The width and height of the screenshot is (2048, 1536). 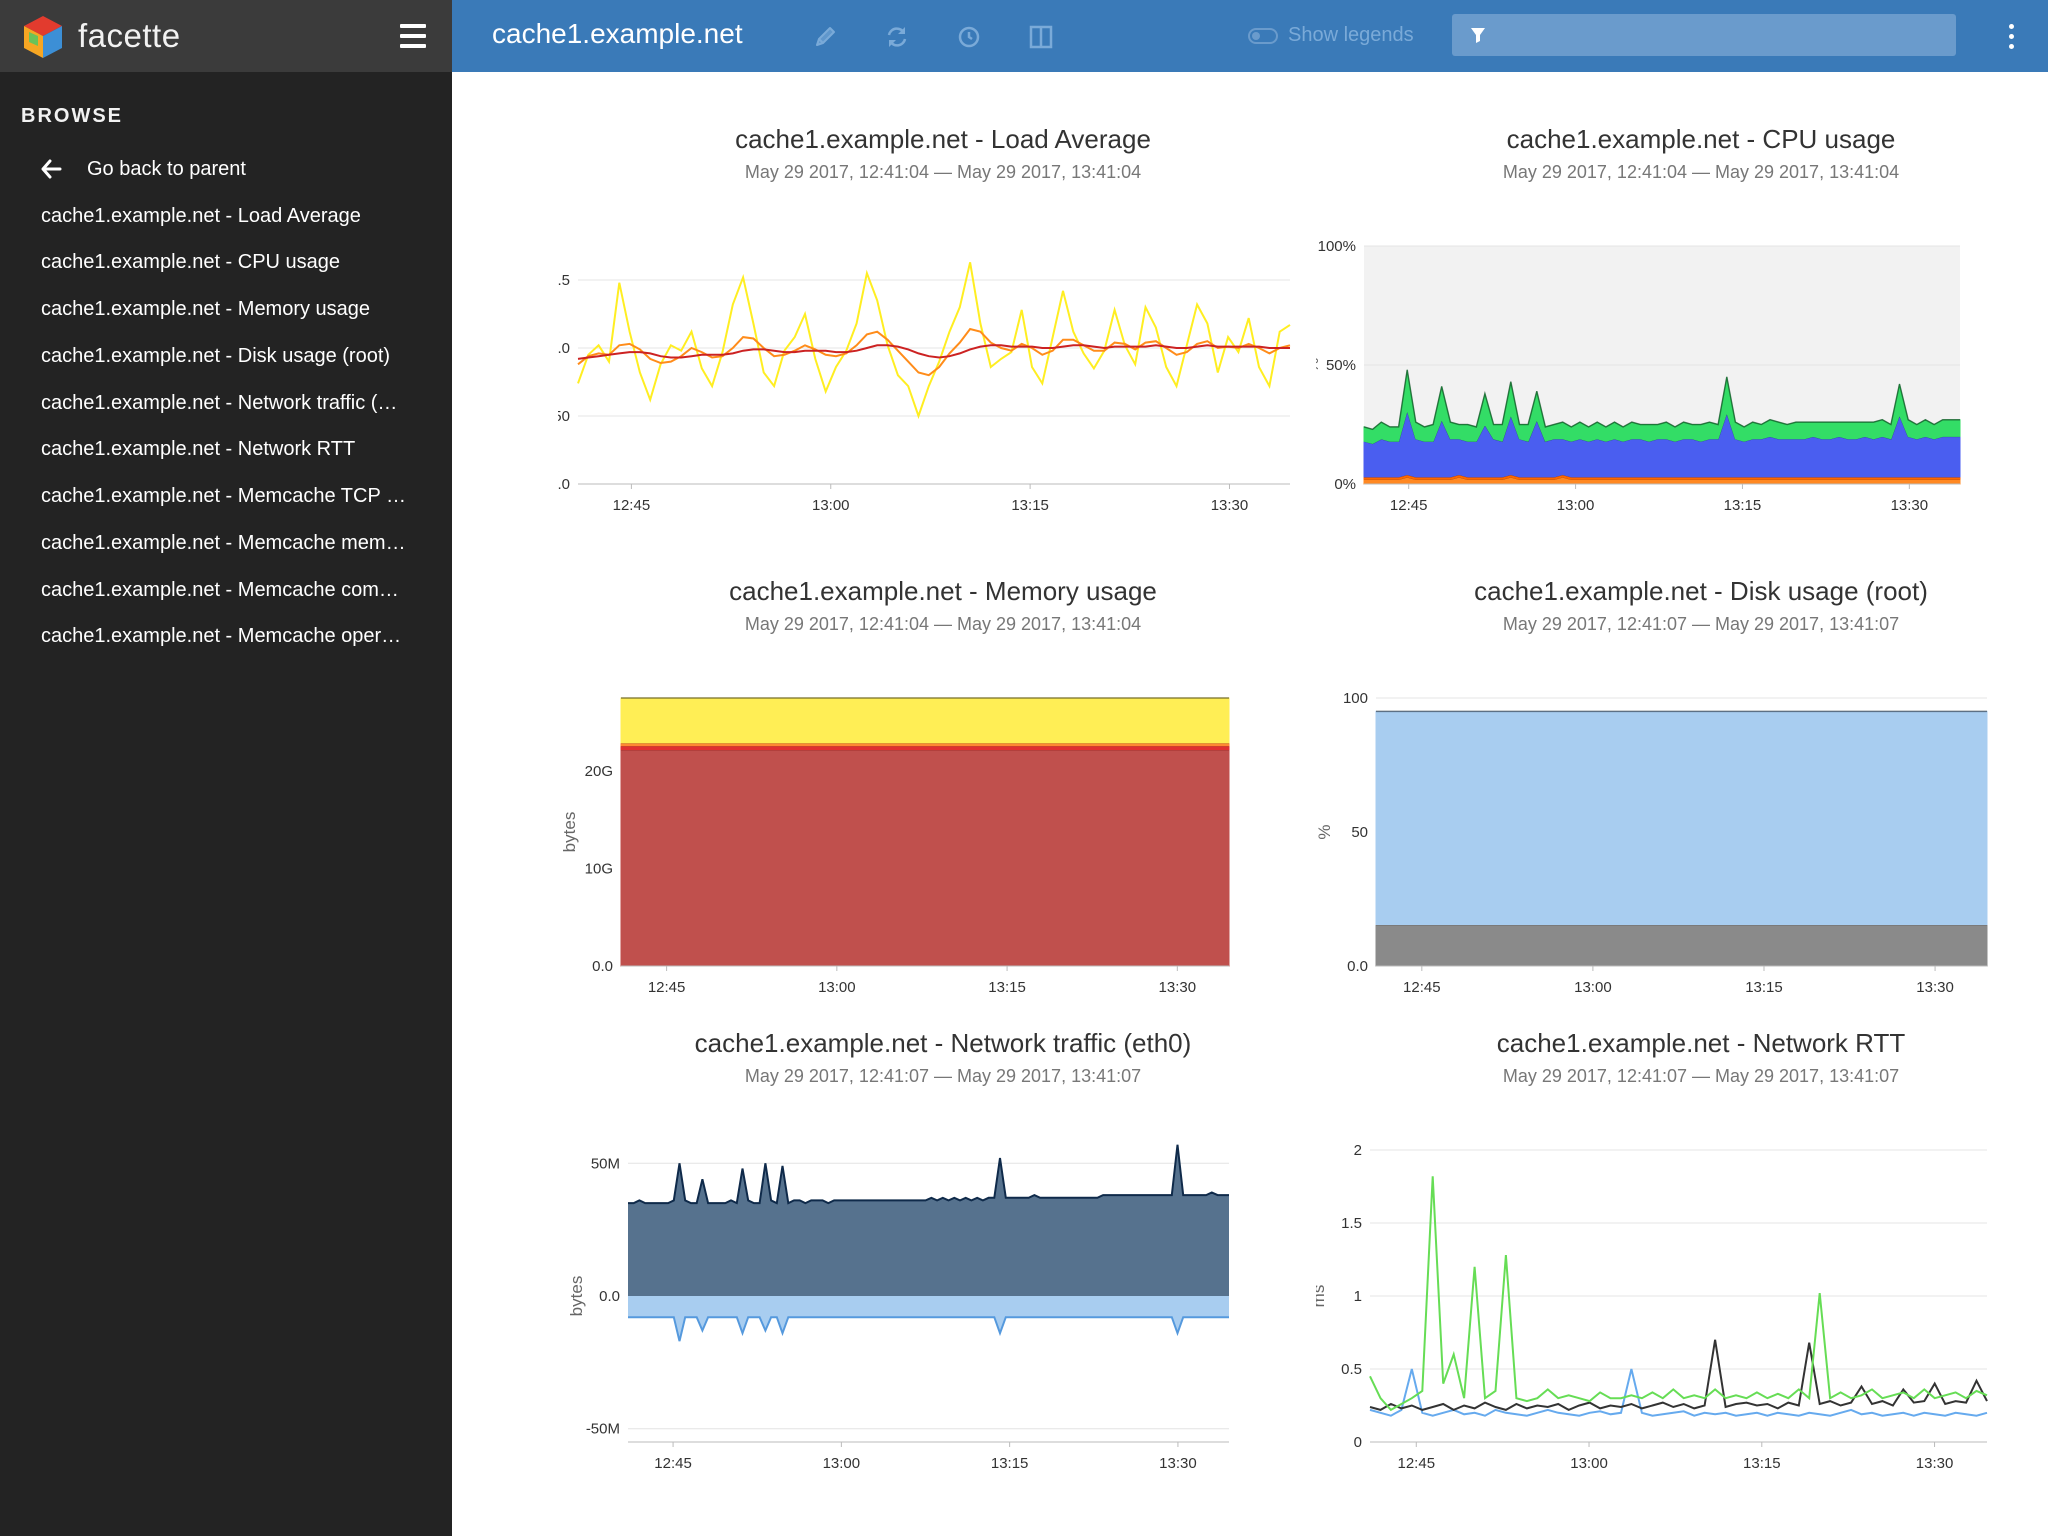 I want to click on series-line-rx, so click(x=928, y=1174).